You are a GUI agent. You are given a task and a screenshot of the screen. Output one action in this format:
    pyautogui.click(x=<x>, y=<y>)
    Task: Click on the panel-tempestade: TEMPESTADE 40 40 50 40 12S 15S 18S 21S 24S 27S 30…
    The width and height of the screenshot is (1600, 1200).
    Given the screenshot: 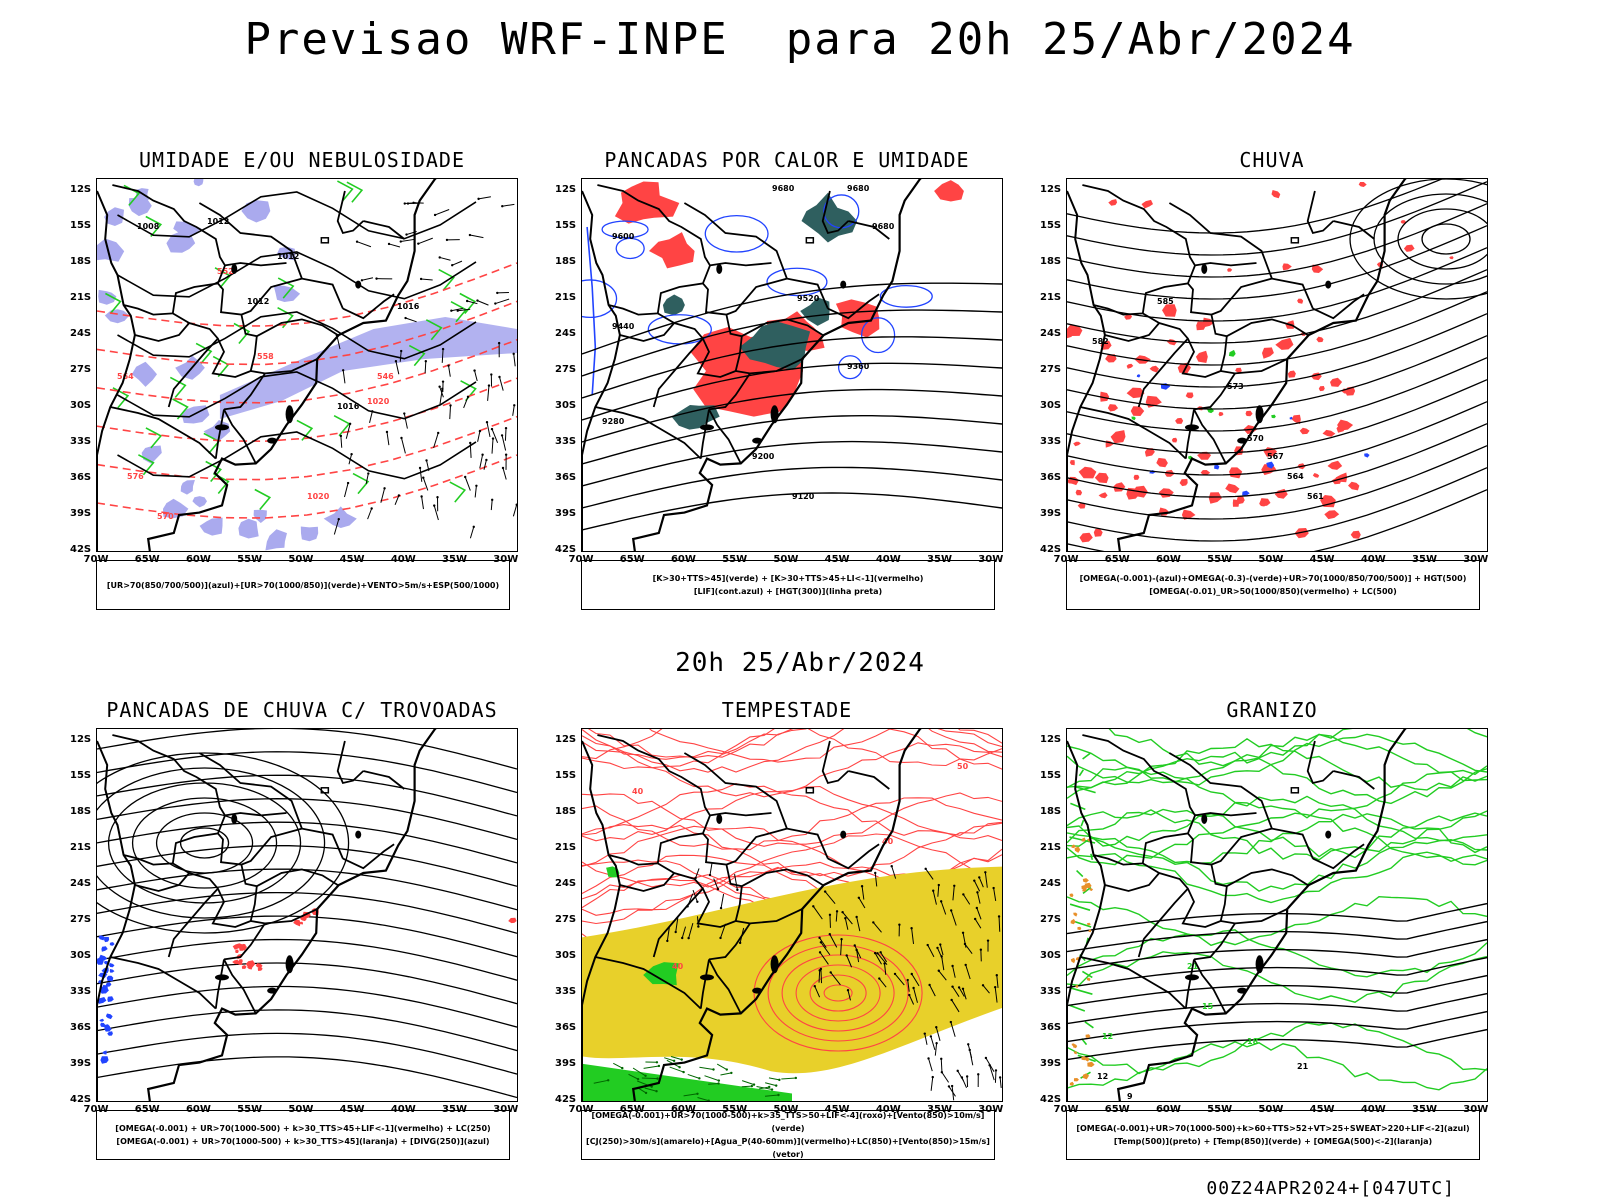 What is the action you would take?
    pyautogui.click(x=786, y=938)
    